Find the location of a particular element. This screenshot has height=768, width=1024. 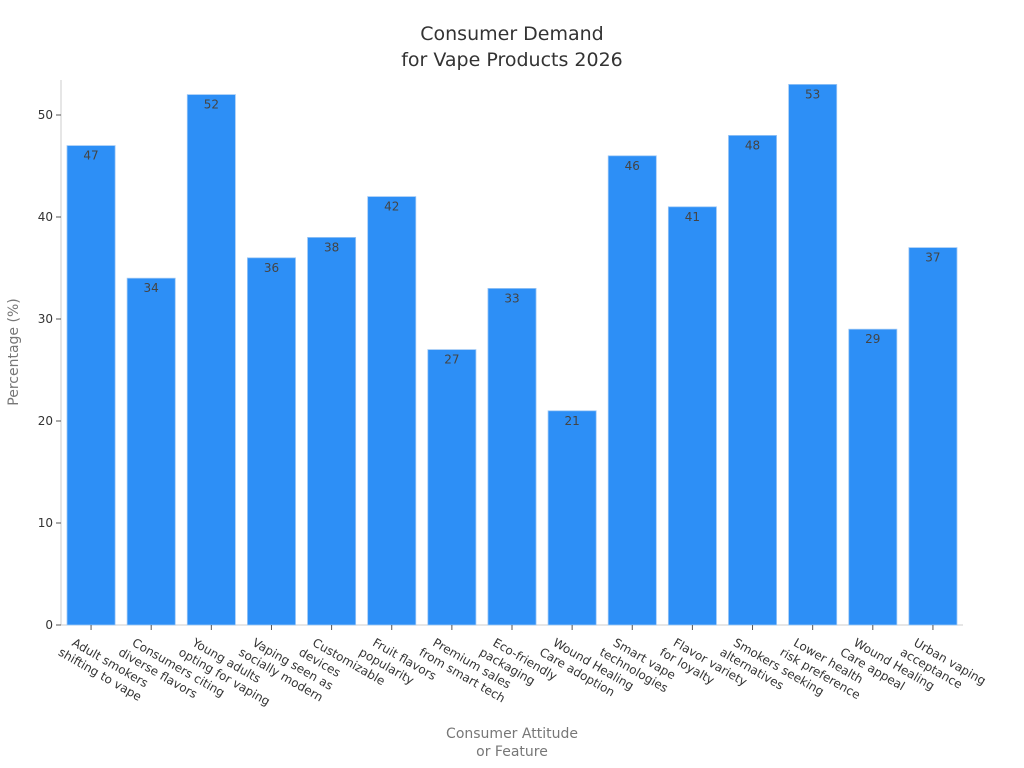

bar-value-label: 27 is located at coordinates (451, 360).